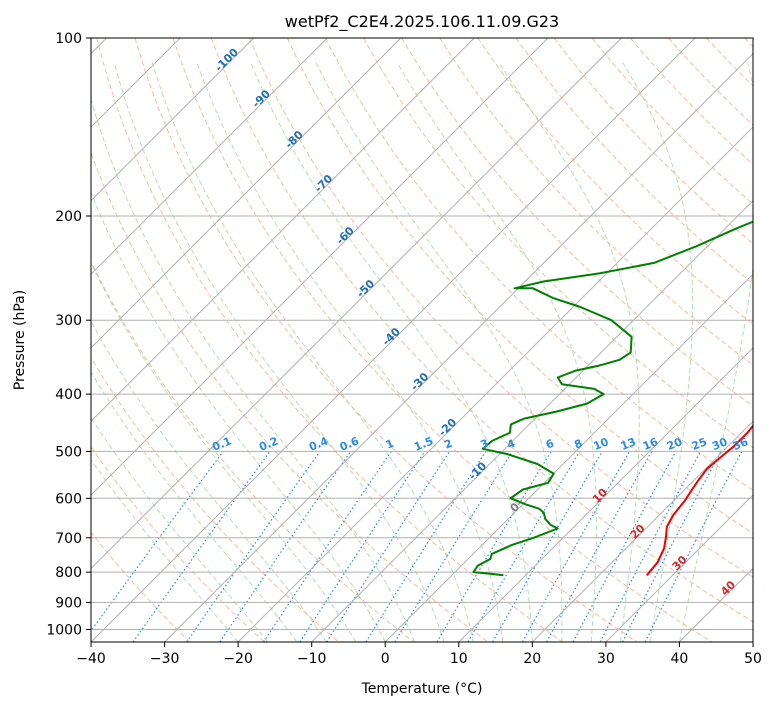 This screenshot has width=775, height=708. Describe the element at coordinates (419, 381) in the screenshot. I see `isotherm-label: -30` at that location.